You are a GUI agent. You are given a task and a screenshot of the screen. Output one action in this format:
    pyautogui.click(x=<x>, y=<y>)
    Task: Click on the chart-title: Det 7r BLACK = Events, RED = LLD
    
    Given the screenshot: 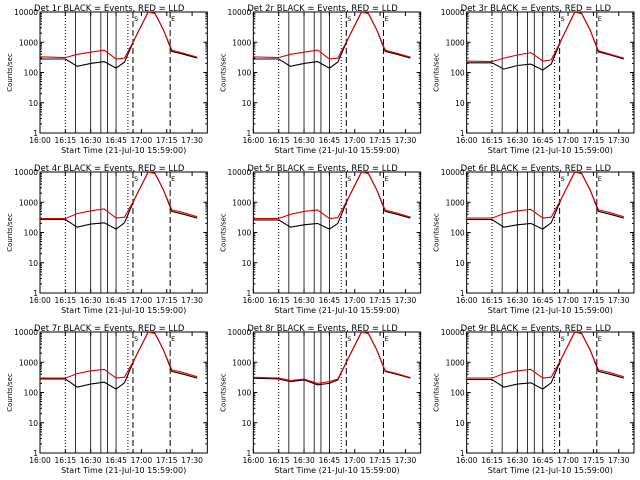 What is the action you would take?
    pyautogui.click(x=109, y=329)
    